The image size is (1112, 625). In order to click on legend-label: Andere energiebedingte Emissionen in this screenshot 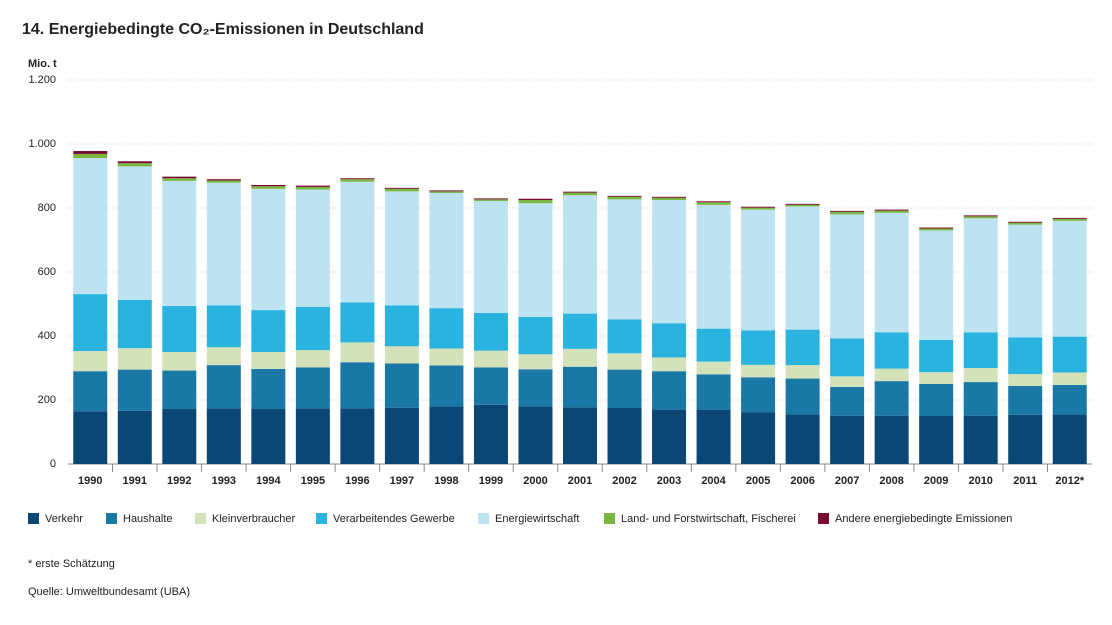, I will do `click(923, 519)`.